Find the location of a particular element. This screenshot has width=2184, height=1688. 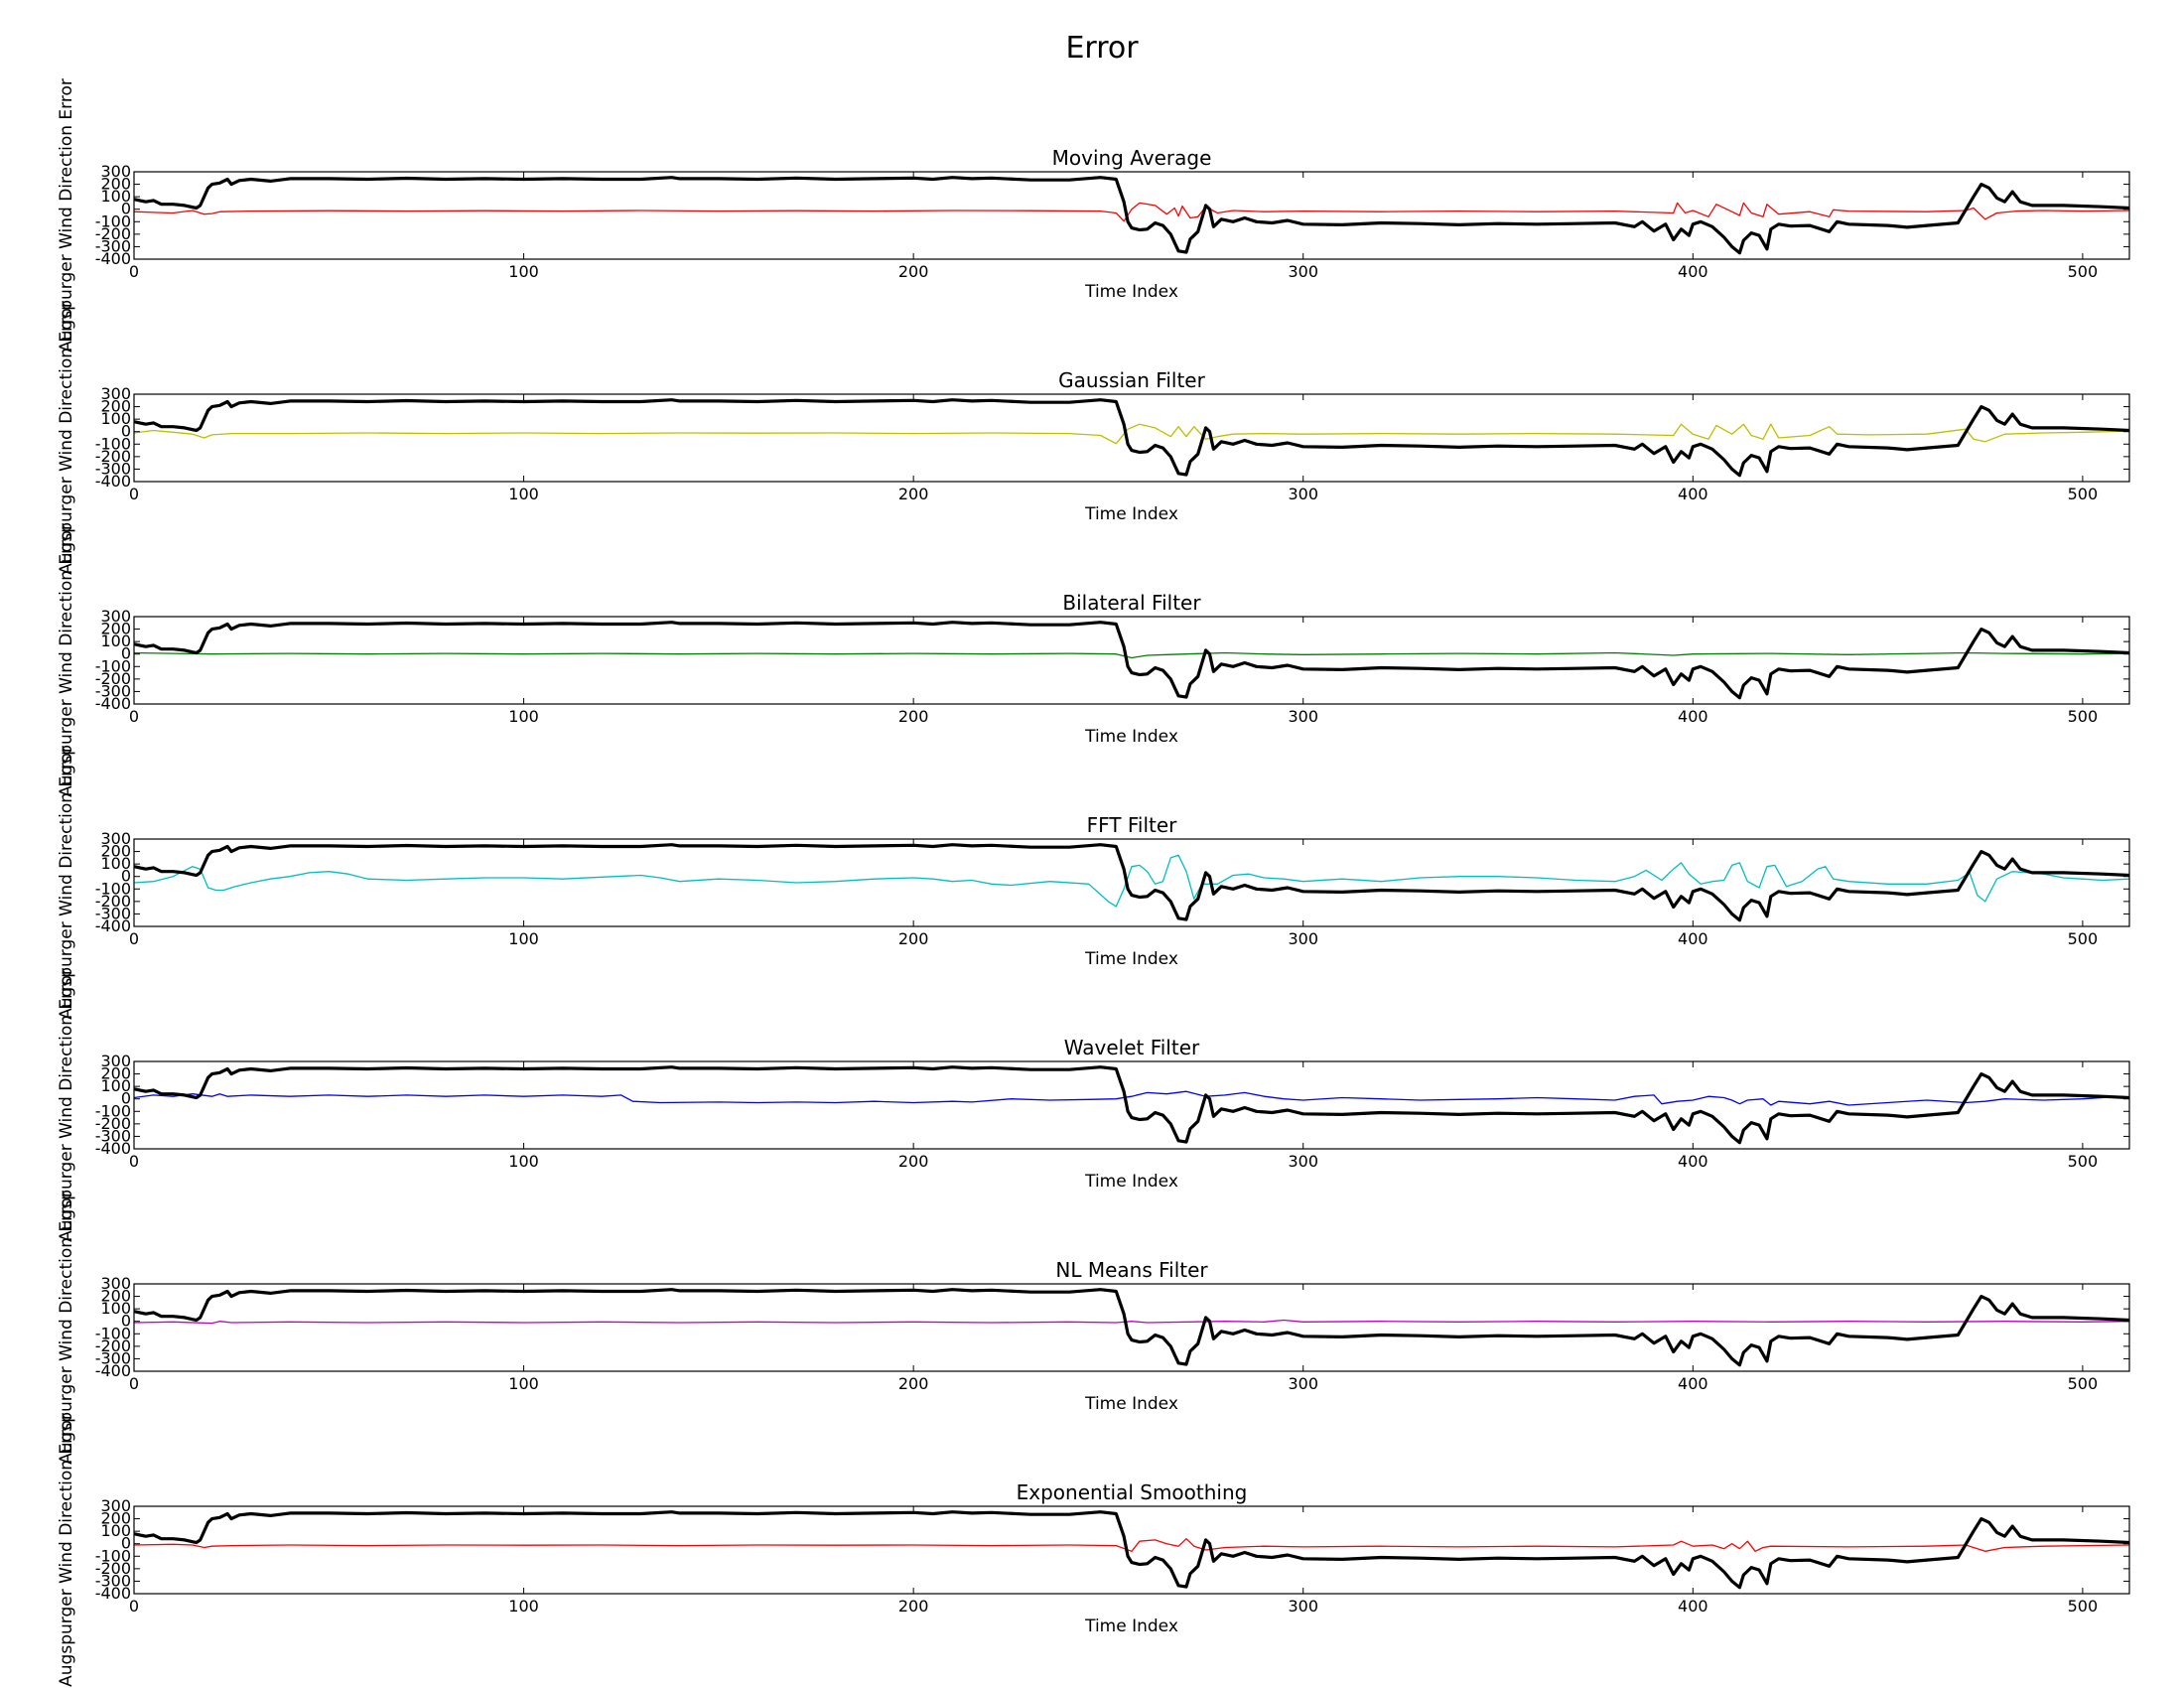

bilateral-filter-xtick-label: 500 is located at coordinates (2083, 716).